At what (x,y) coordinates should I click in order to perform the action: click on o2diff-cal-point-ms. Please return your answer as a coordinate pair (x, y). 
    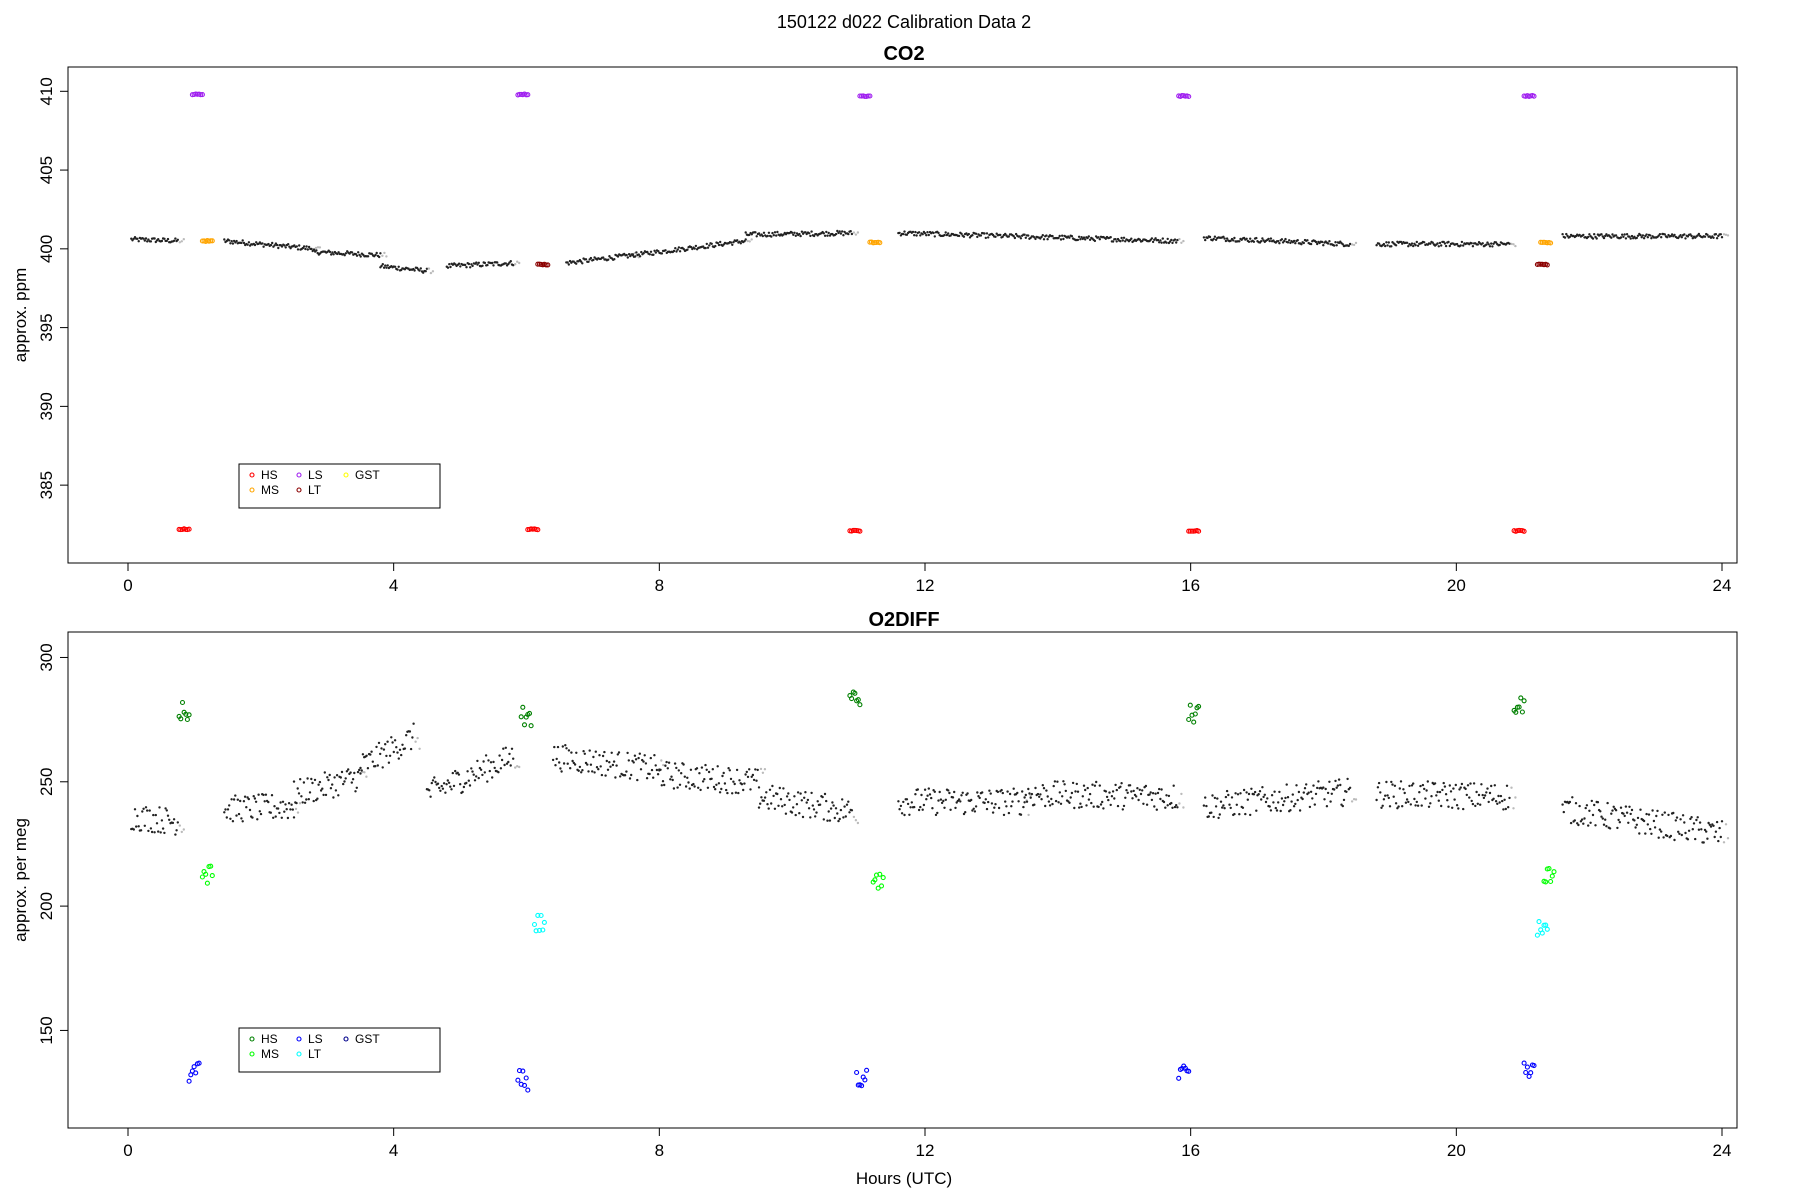
    Looking at the image, I should click on (206, 874).